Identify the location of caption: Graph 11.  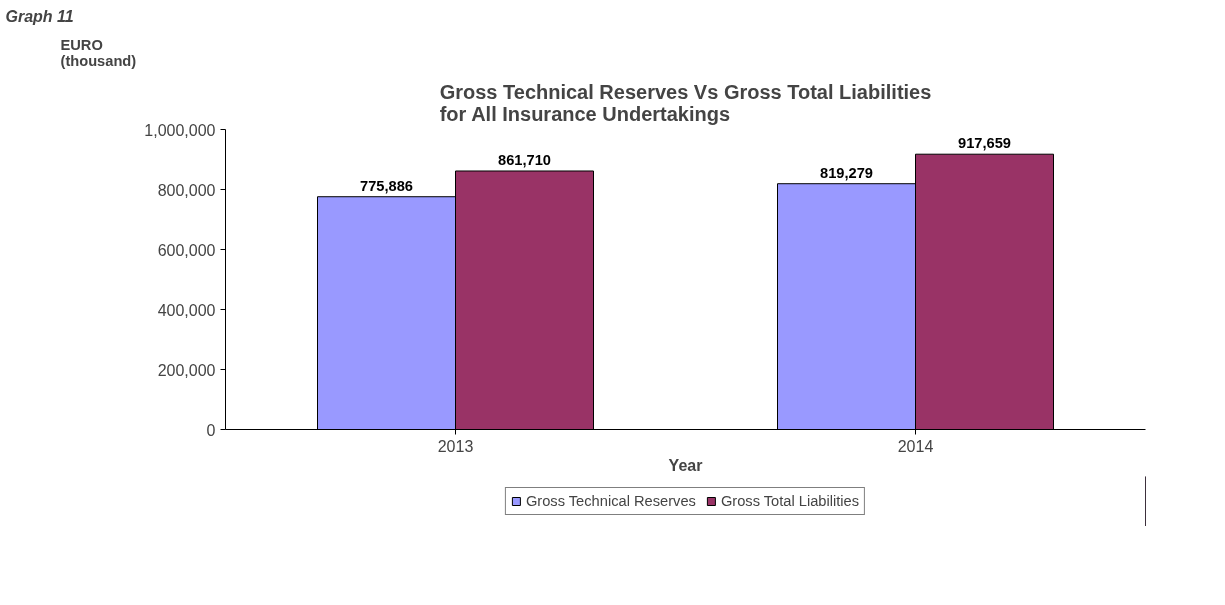
(39, 16).